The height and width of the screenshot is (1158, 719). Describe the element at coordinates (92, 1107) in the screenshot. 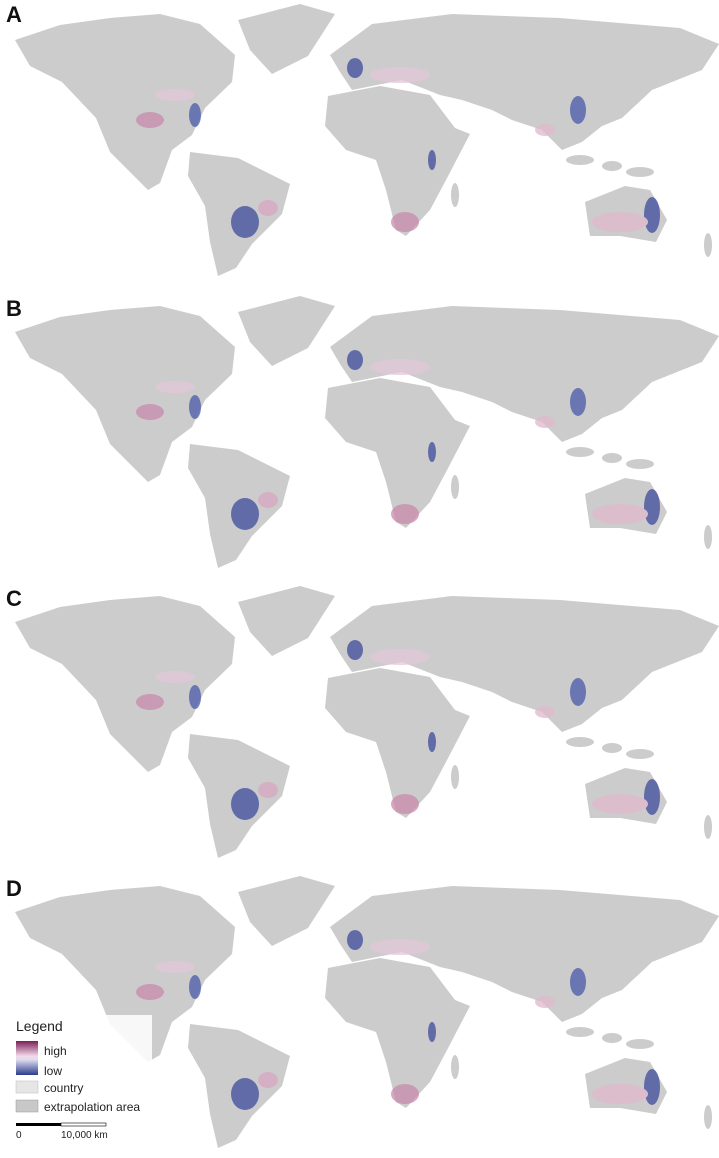

I see `legend-item: extrapolation area` at that location.